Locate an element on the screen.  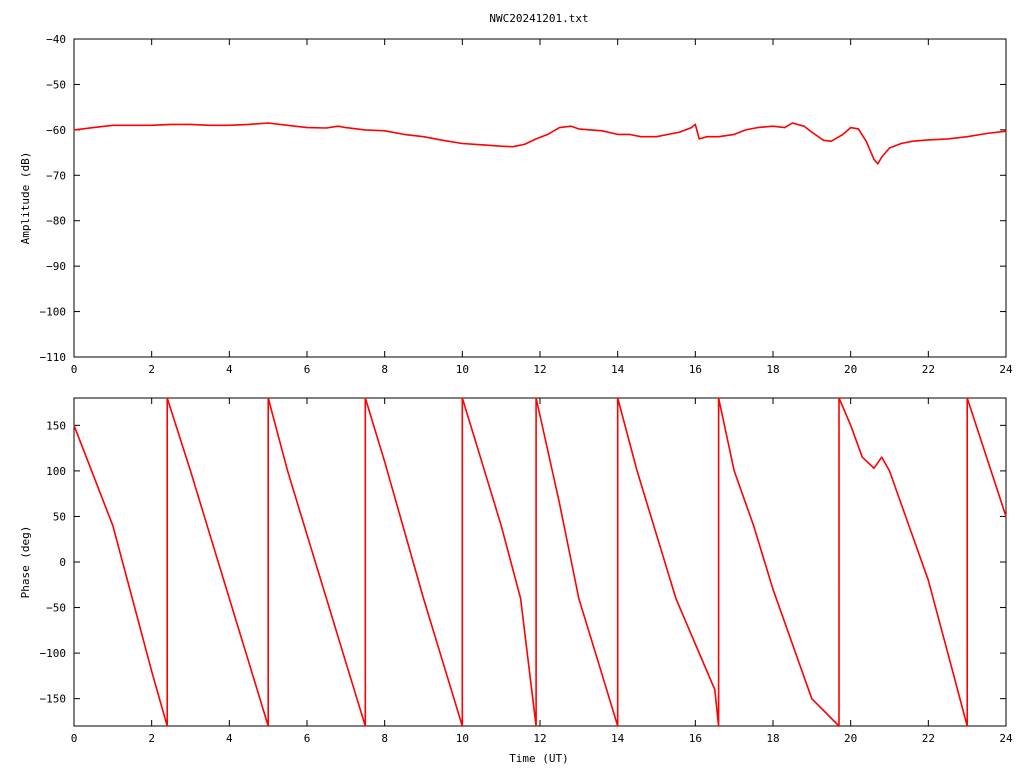
phase-x-tick-label: 2 is located at coordinates (151, 738).